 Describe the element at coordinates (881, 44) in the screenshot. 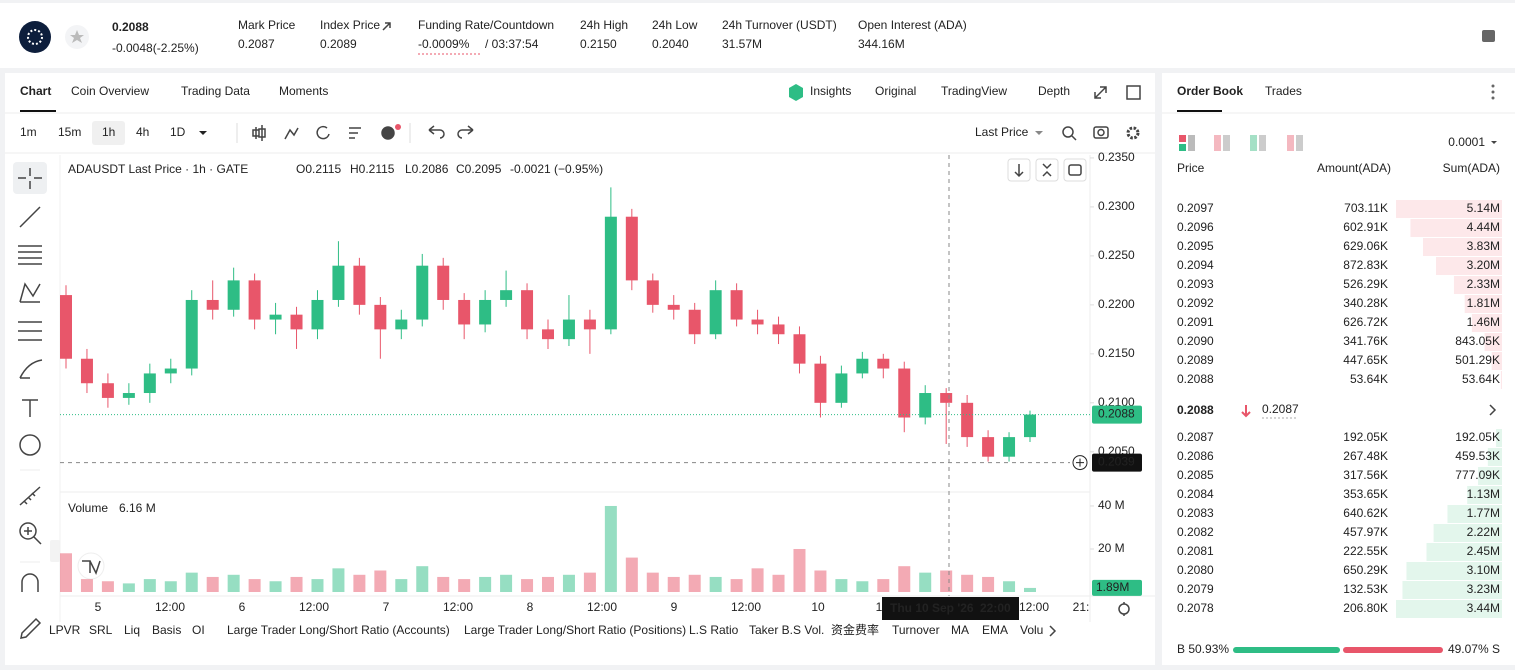

I see `stat-value: 344.16M` at that location.